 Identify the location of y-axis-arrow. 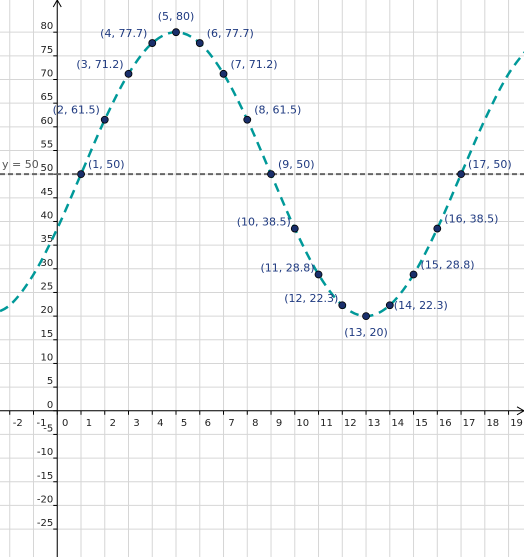
(57, 4).